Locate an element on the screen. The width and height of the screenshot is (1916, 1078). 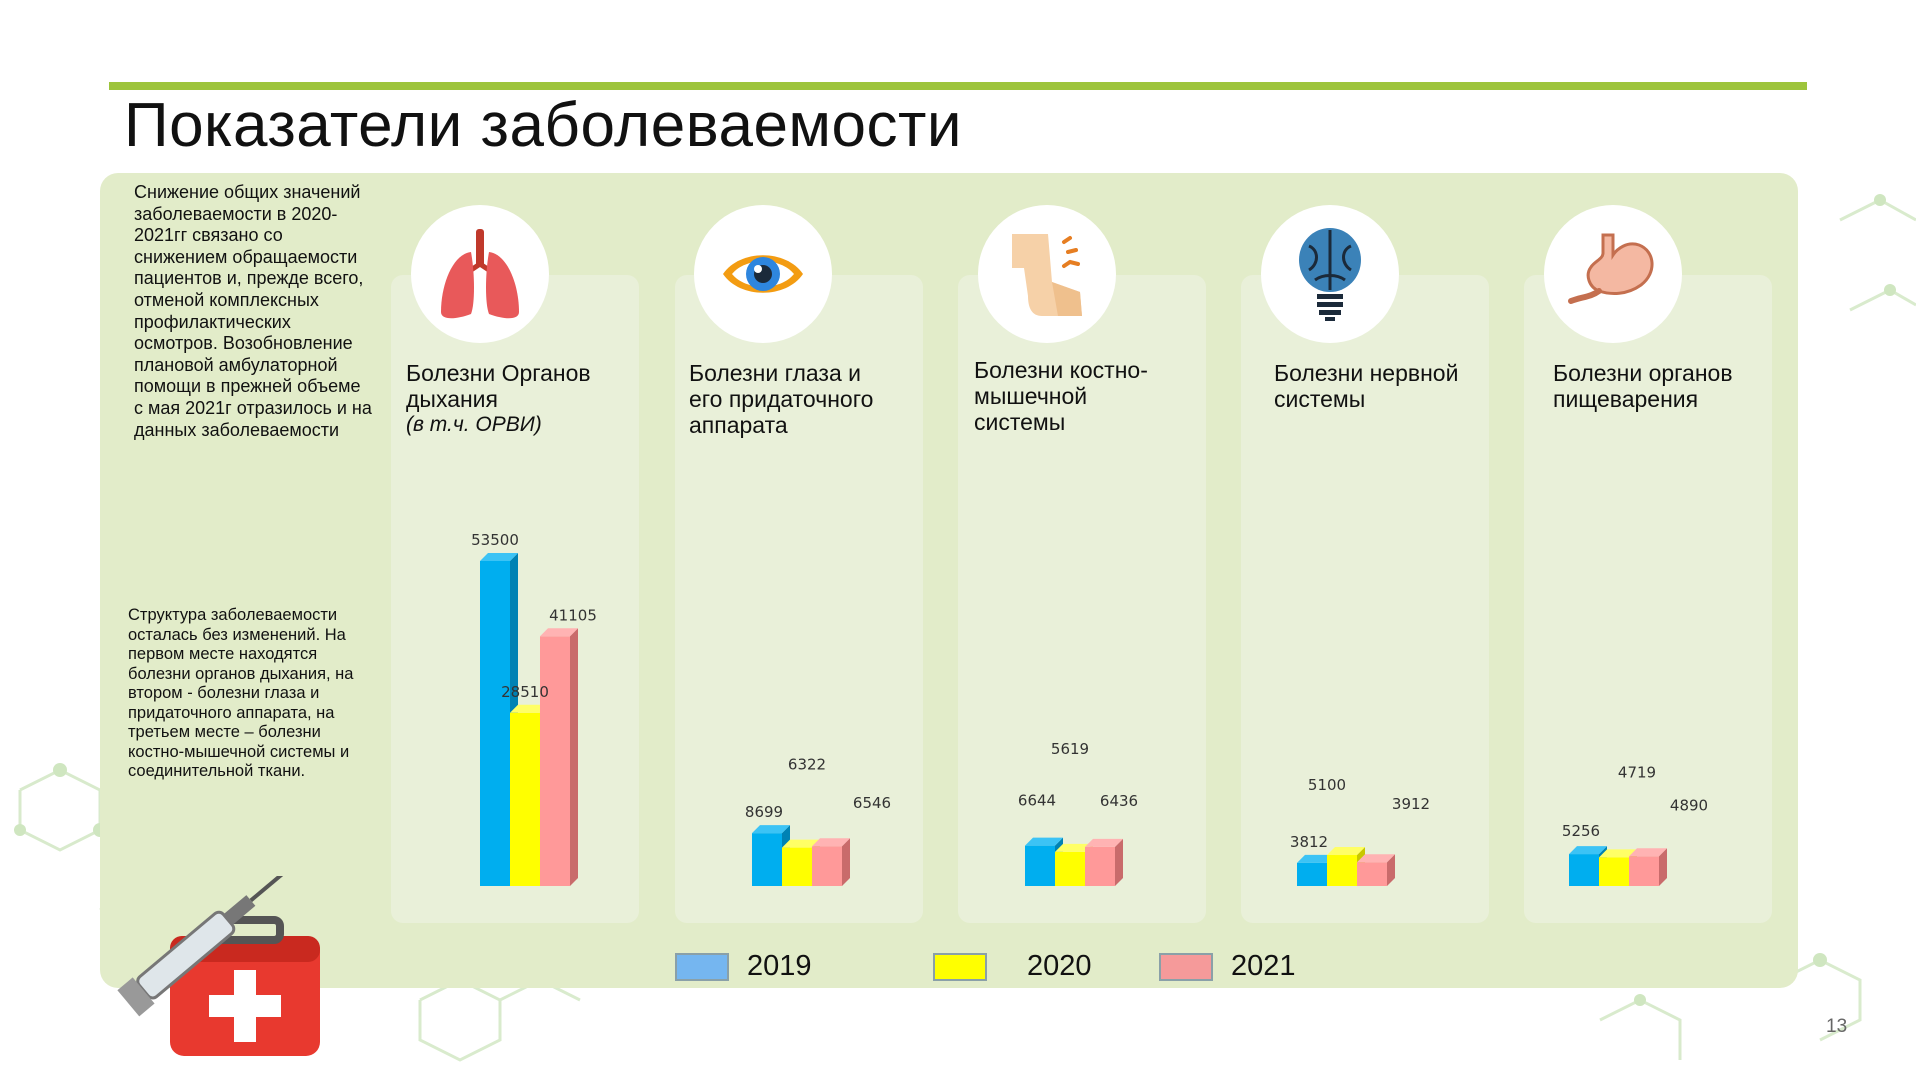
data-label-2021-3: 3912 is located at coordinates (1411, 804).